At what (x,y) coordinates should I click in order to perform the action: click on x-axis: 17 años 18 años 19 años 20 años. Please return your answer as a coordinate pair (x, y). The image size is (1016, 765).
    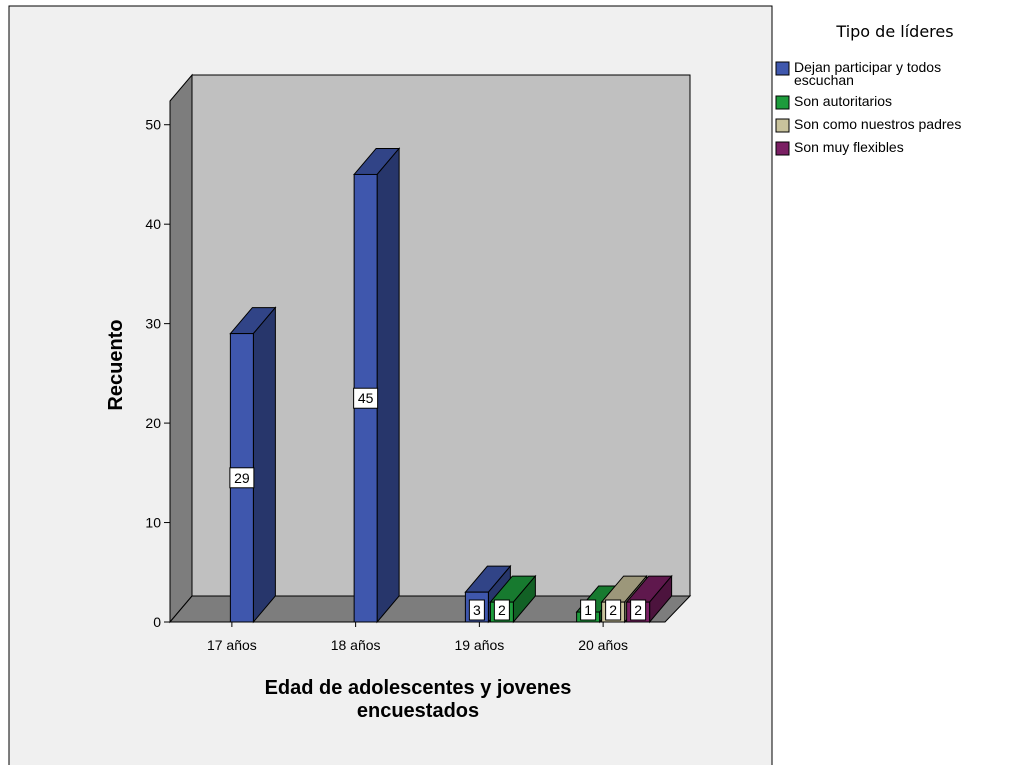
    Looking at the image, I should click on (417, 637).